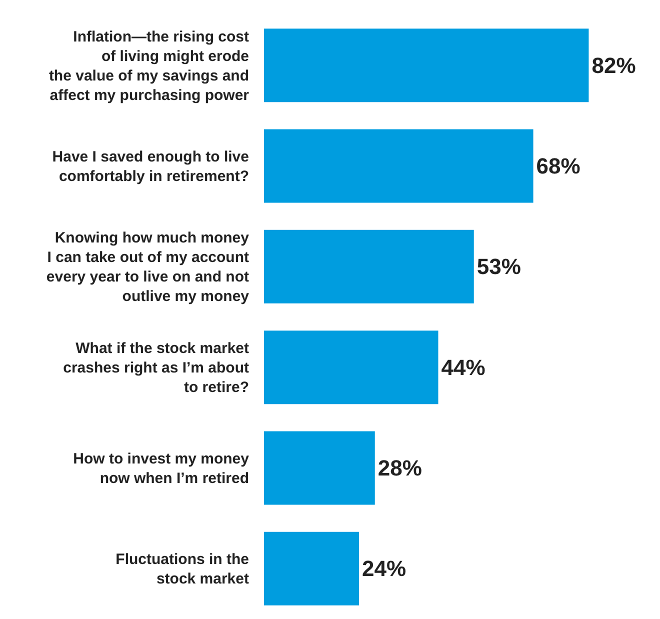 The width and height of the screenshot is (660, 619). Describe the element at coordinates (150, 166) in the screenshot. I see `y-tick-label: Have I saved enough to live comfortably in retirement?` at that location.